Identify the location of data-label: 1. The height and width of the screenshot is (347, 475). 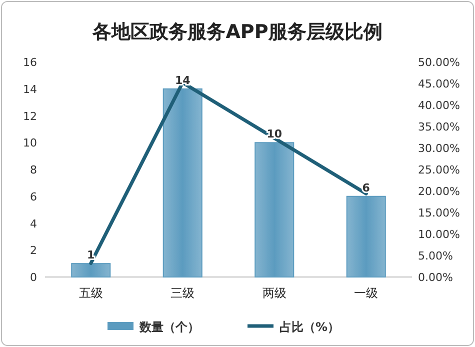
(91, 255).